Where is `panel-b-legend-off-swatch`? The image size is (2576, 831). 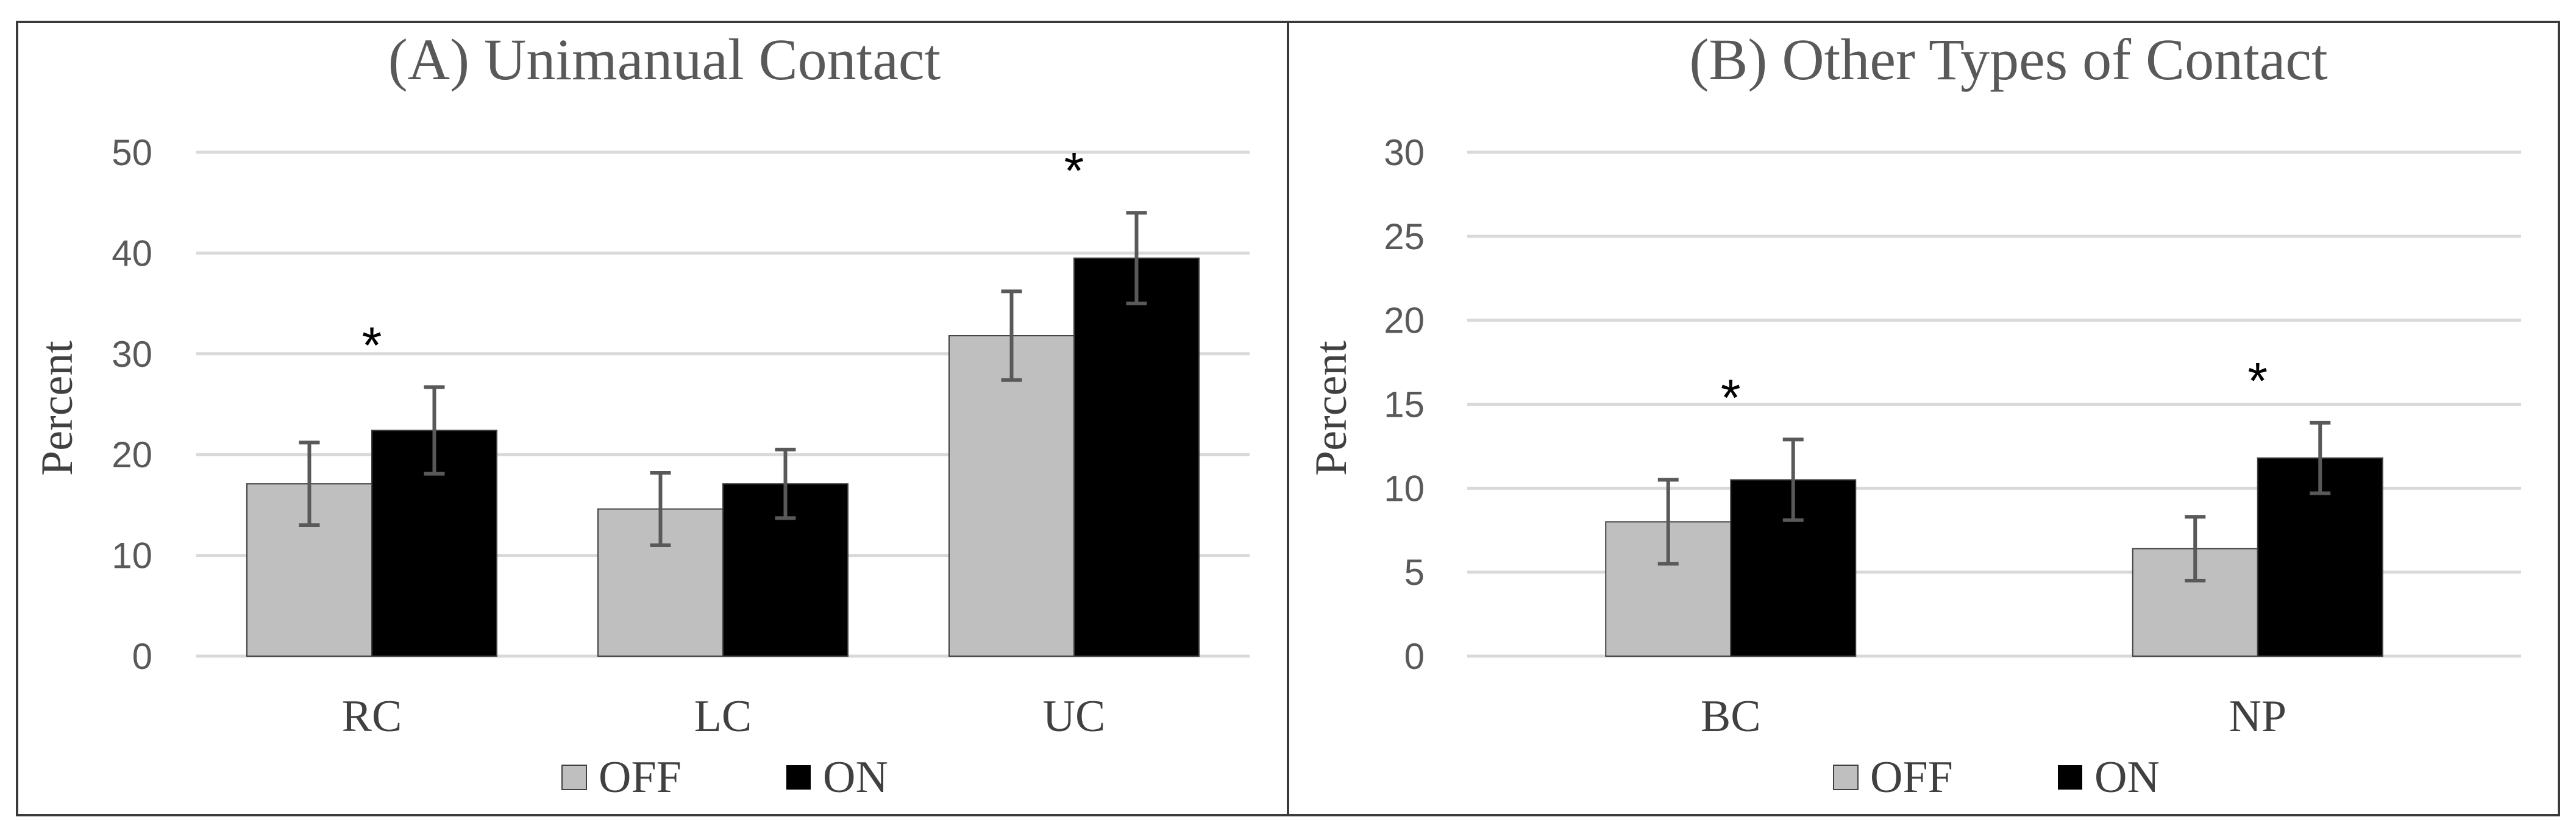 panel-b-legend-off-swatch is located at coordinates (1846, 777).